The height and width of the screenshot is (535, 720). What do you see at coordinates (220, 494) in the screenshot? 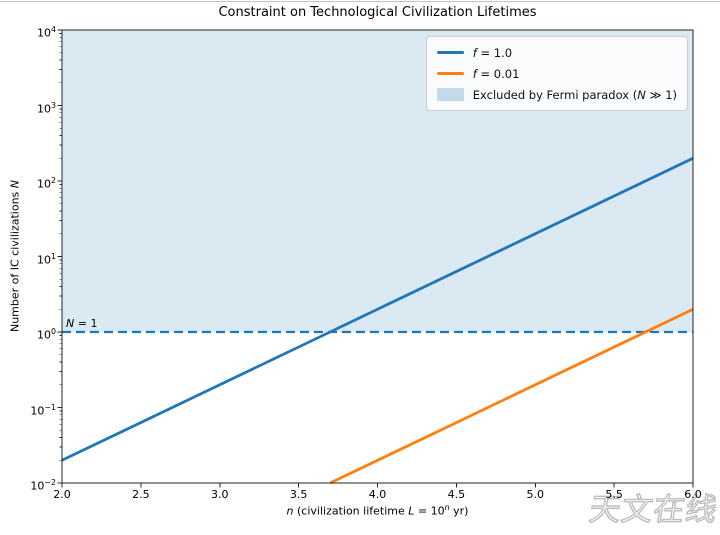
I see `x-tick-label: 3.0` at bounding box center [220, 494].